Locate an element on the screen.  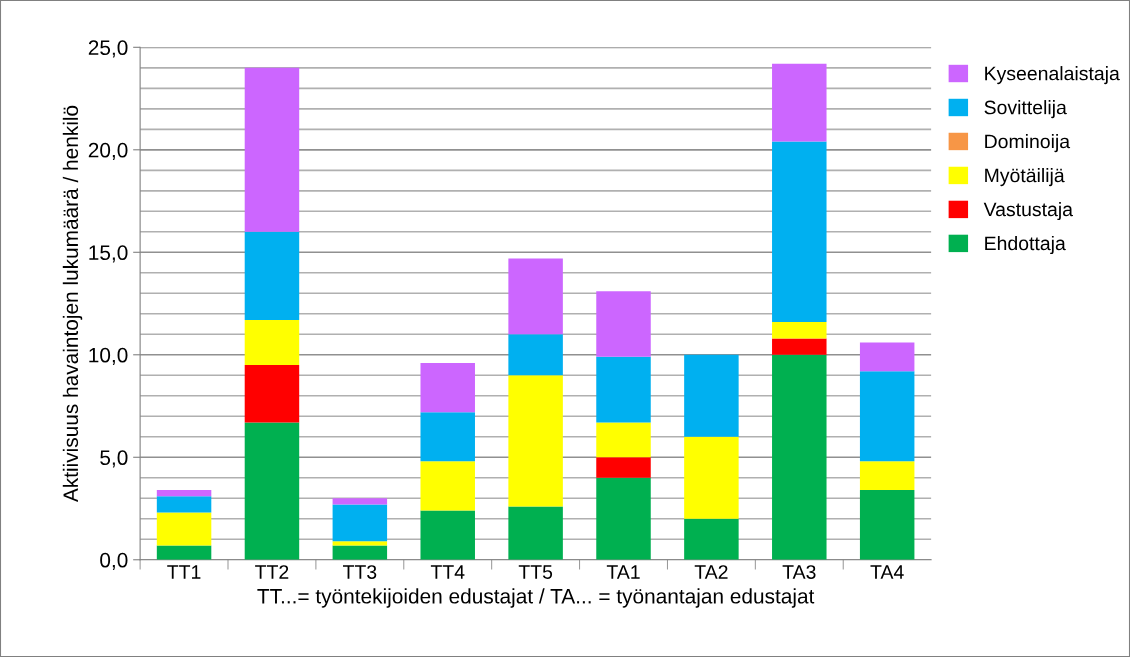
legend-label: Dominoija is located at coordinates (1028, 143).